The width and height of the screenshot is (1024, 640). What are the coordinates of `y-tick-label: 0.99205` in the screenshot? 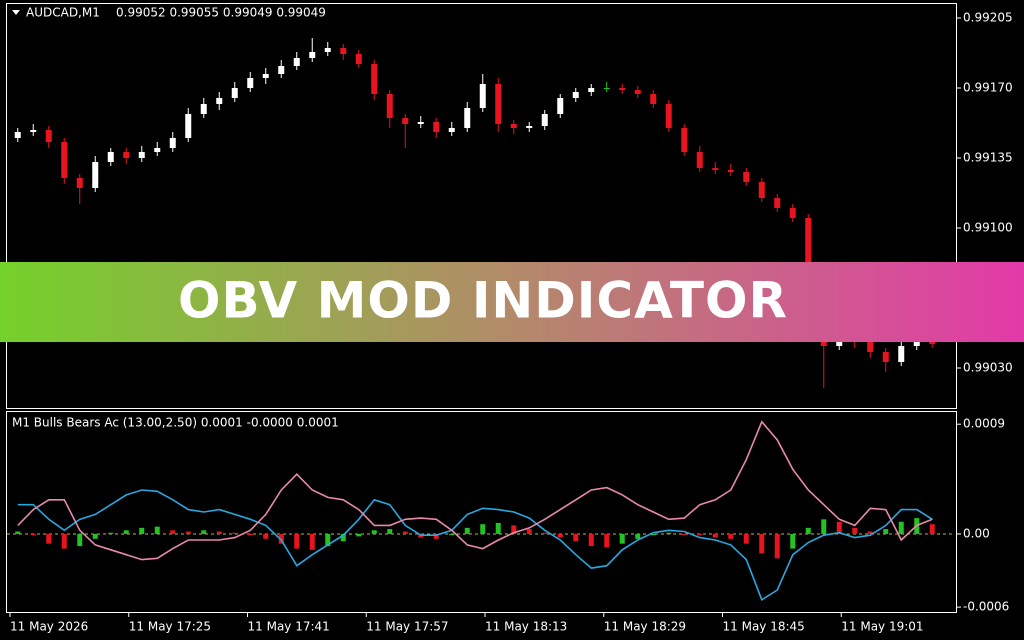 It's located at (988, 18).